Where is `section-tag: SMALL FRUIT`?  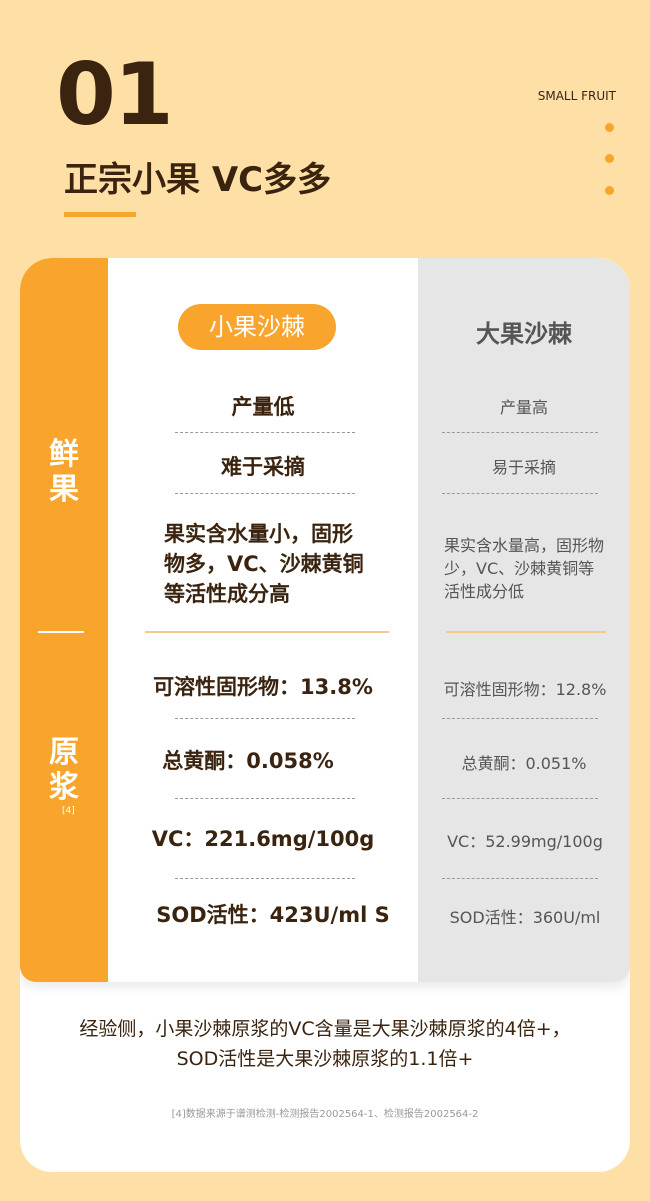
section-tag: SMALL FRUIT is located at coordinates (576, 96).